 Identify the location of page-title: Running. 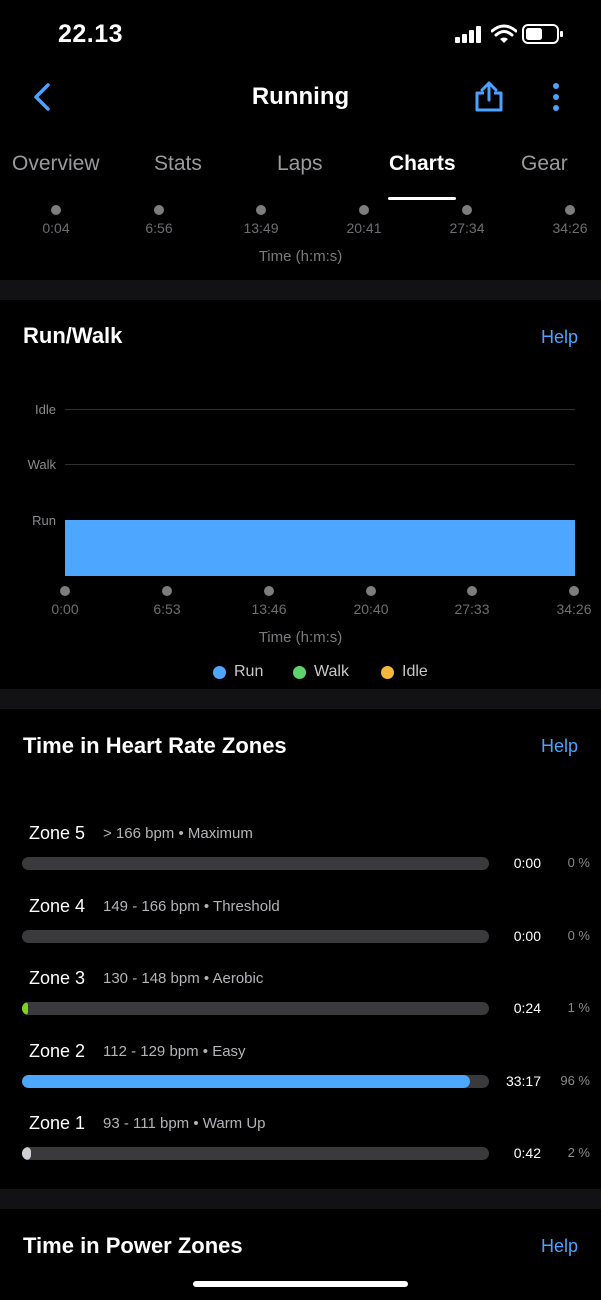
(300, 96).